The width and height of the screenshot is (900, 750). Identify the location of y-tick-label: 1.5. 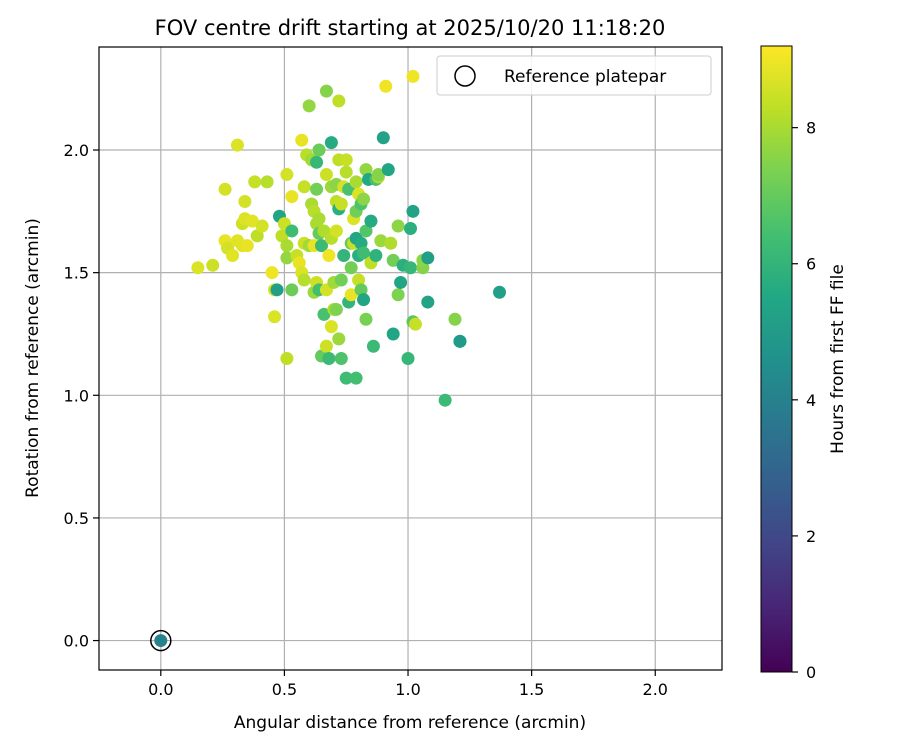
(76, 273).